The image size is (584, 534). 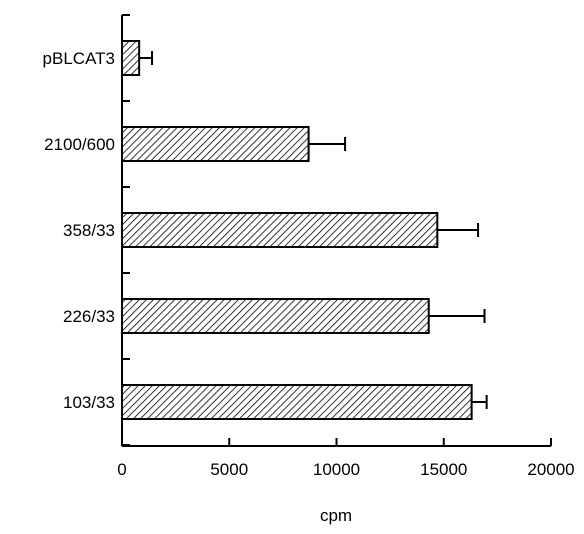 I want to click on x-tick-label: 10000, so click(x=336, y=469).